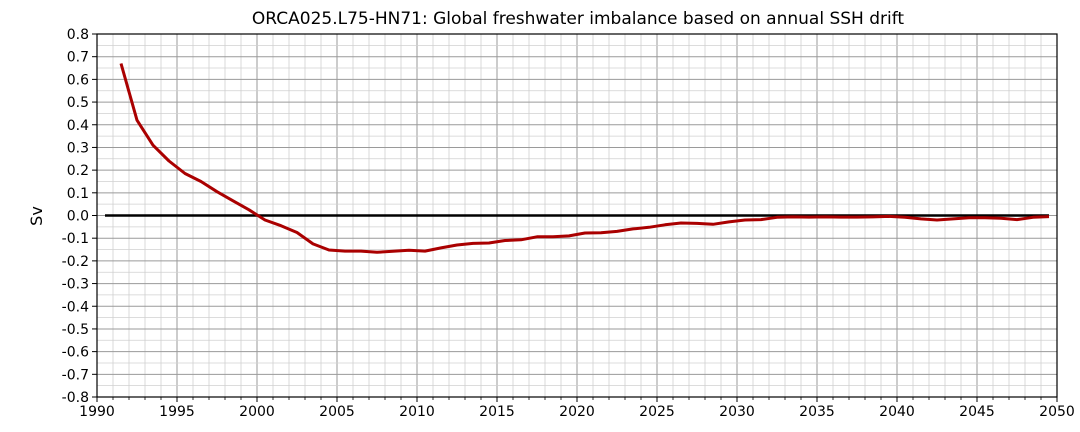 Image resolution: width=1080 pixels, height=432 pixels. Describe the element at coordinates (78, 148) in the screenshot. I see `y-tick-label: 0.3` at that location.